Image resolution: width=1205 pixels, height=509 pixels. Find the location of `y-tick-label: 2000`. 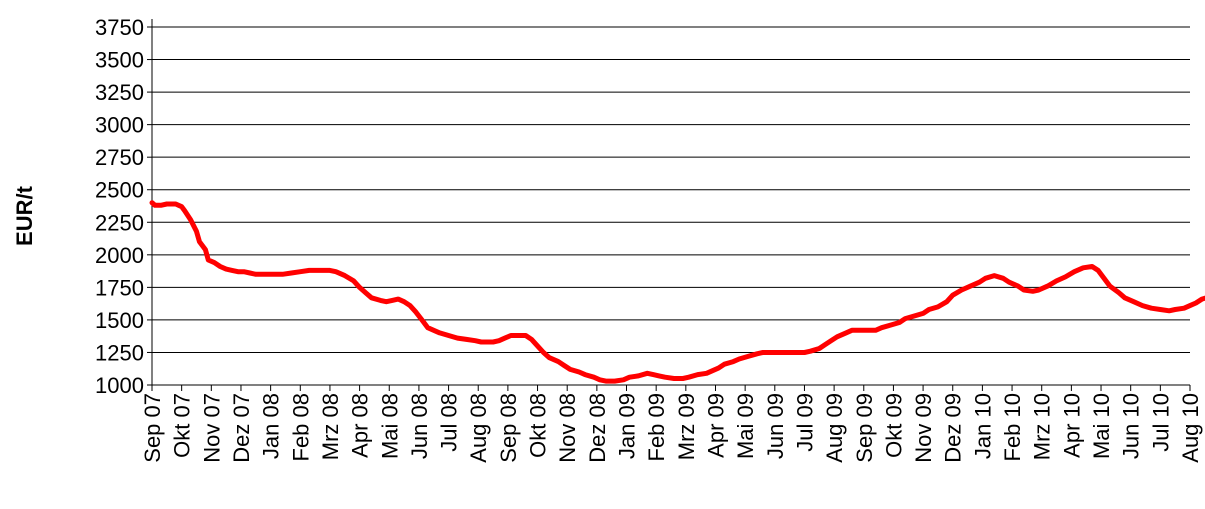

y-tick-label: 2000 is located at coordinates (119, 255).